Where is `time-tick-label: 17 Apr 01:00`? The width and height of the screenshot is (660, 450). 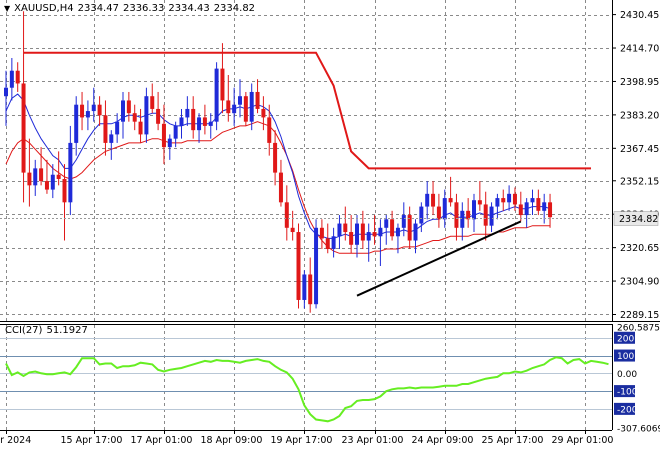
time-tick-label: 17 Apr 01:00 is located at coordinates (162, 440).